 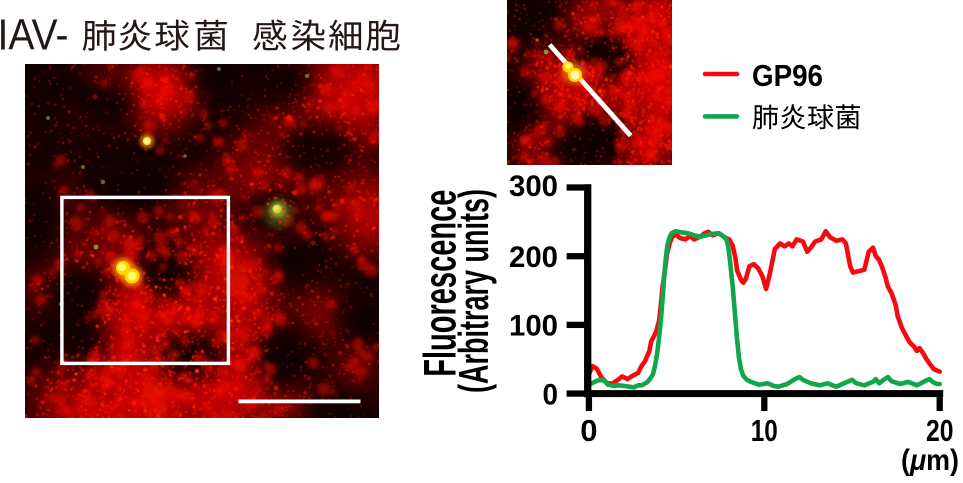 I want to click on svg-text: (μm), so click(x=930, y=460).